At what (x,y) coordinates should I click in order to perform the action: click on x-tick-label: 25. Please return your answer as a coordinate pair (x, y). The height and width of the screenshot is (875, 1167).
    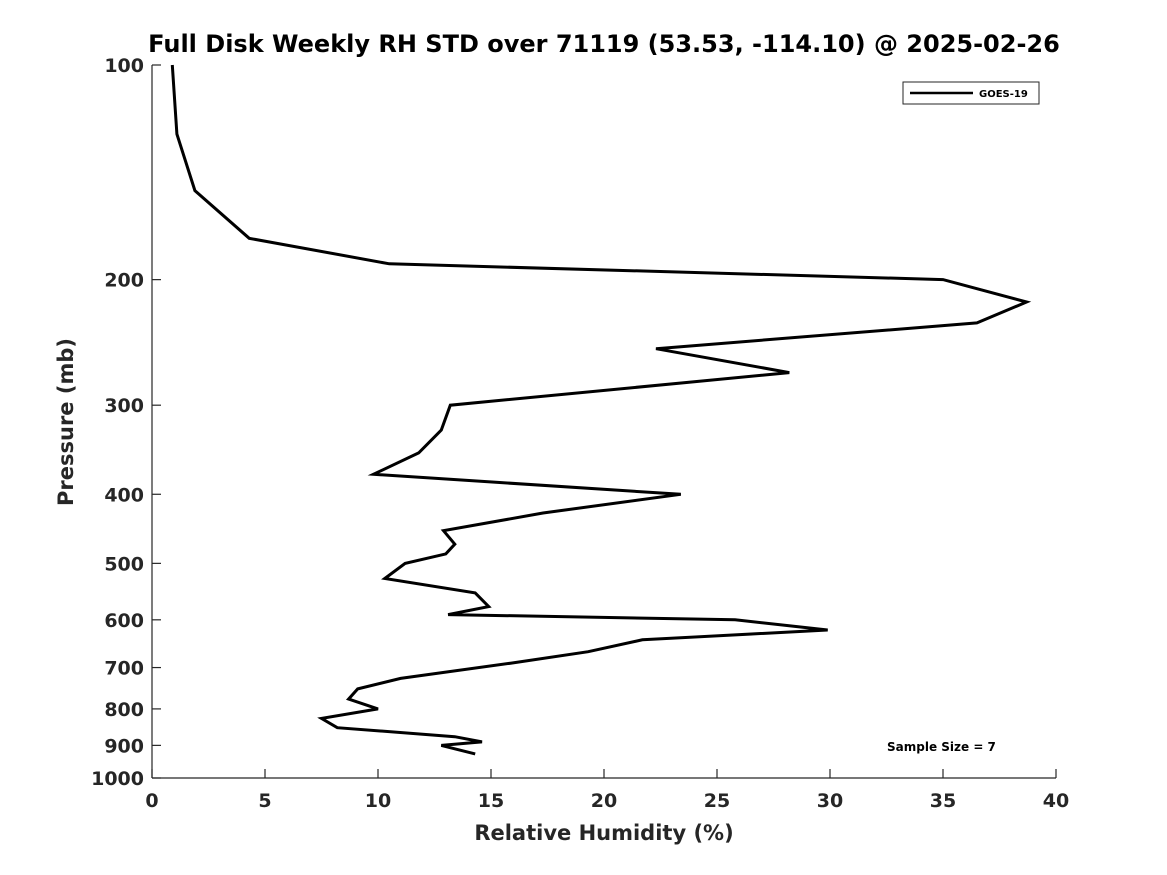
    Looking at the image, I should click on (717, 801).